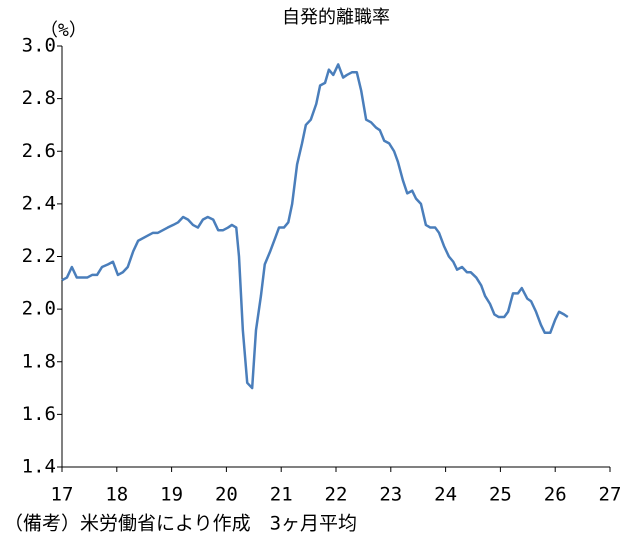 Image resolution: width=630 pixels, height=538 pixels. What do you see at coordinates (336, 495) in the screenshot?
I see `x-tick-label: 22` at bounding box center [336, 495].